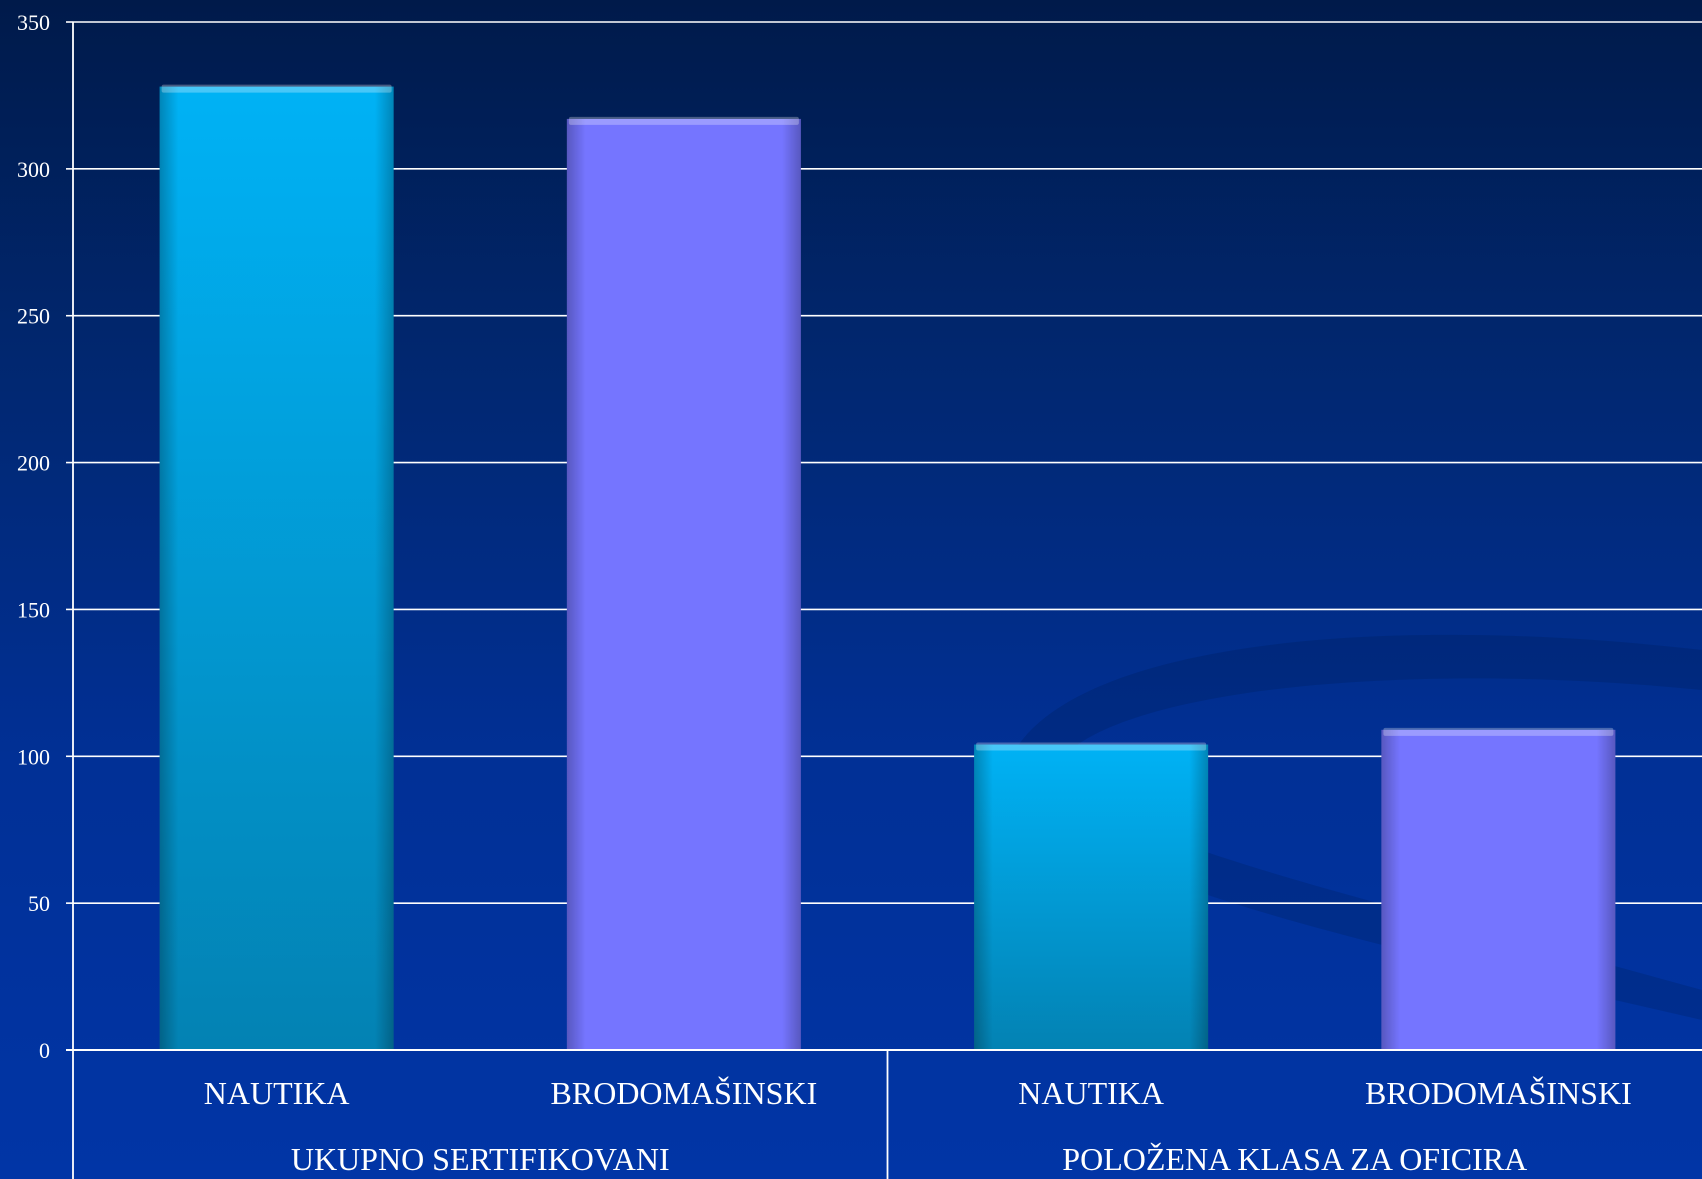 The width and height of the screenshot is (1702, 1179). Describe the element at coordinates (480, 1159) in the screenshot. I see `x-group-label: UKUPNO SERTIFIKOVANI` at that location.